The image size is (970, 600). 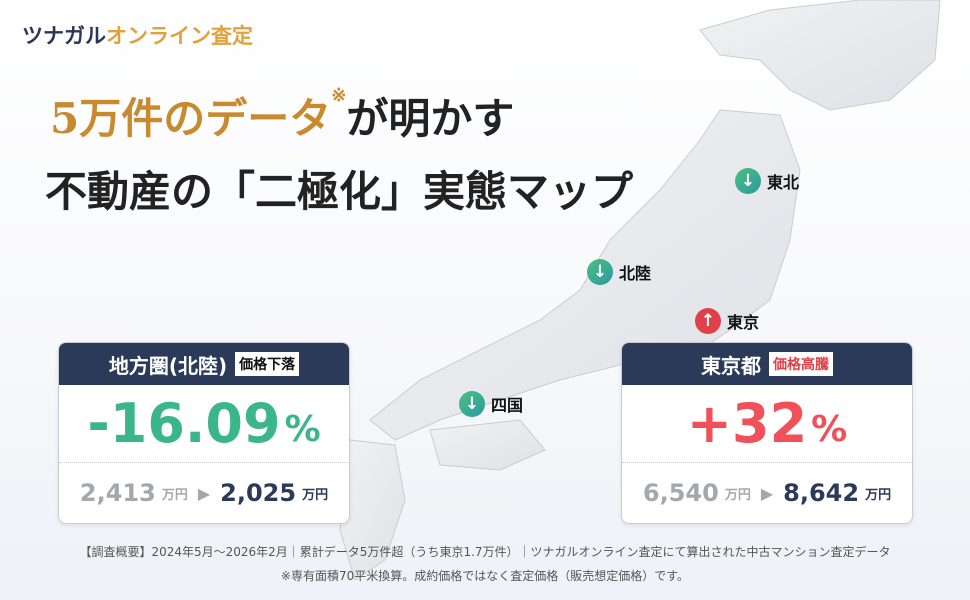 What do you see at coordinates (485, 576) in the screenshot?
I see `footer-note-2: ※専有面積70平米換算。成約価格ではなく査定価格（販売想定価格）です。` at bounding box center [485, 576].